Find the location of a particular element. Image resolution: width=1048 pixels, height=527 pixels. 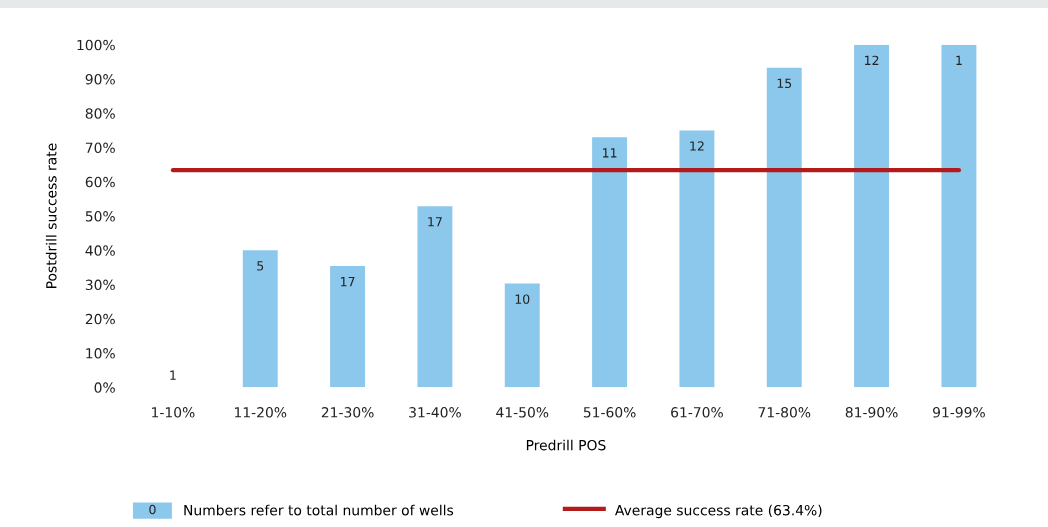

annotation: 15 is located at coordinates (784, 83).